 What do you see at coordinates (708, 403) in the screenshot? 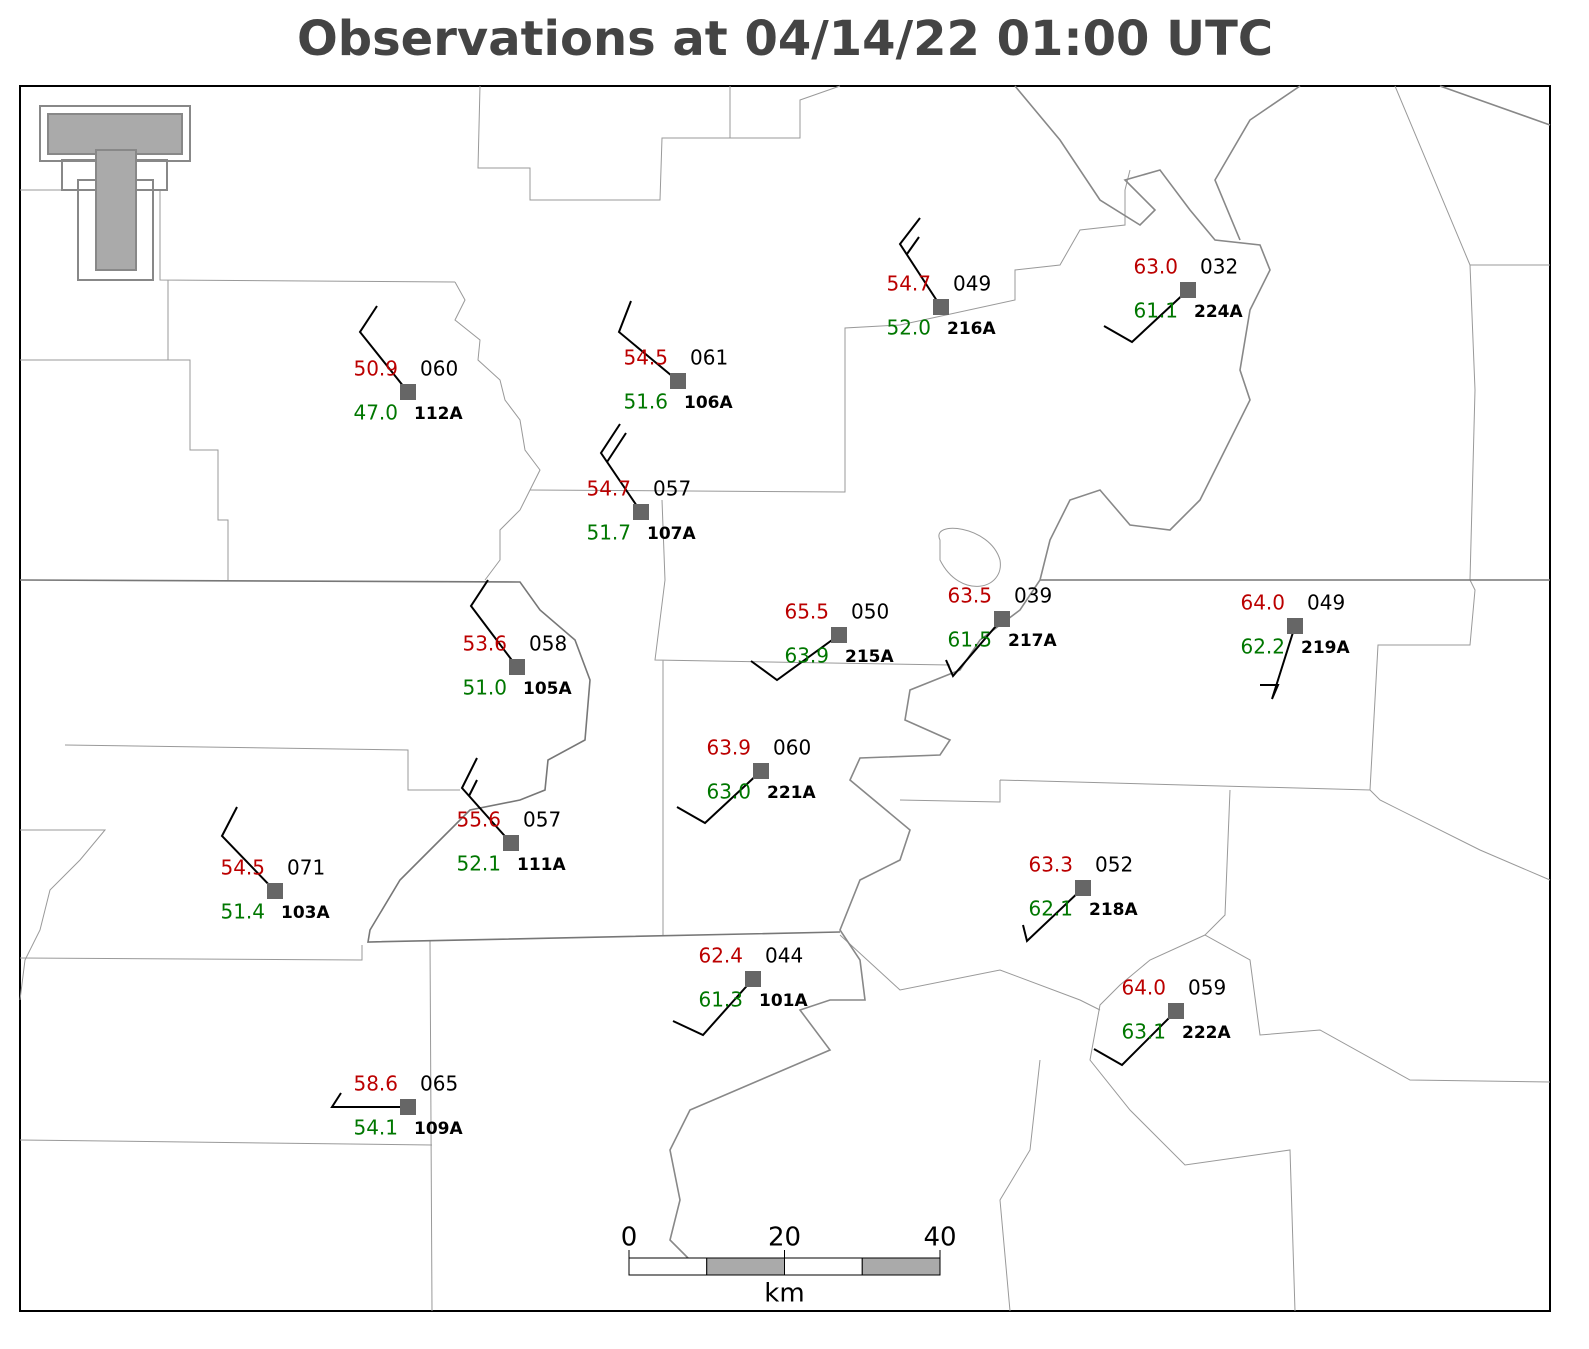
I see `station-id: 106A` at bounding box center [708, 403].